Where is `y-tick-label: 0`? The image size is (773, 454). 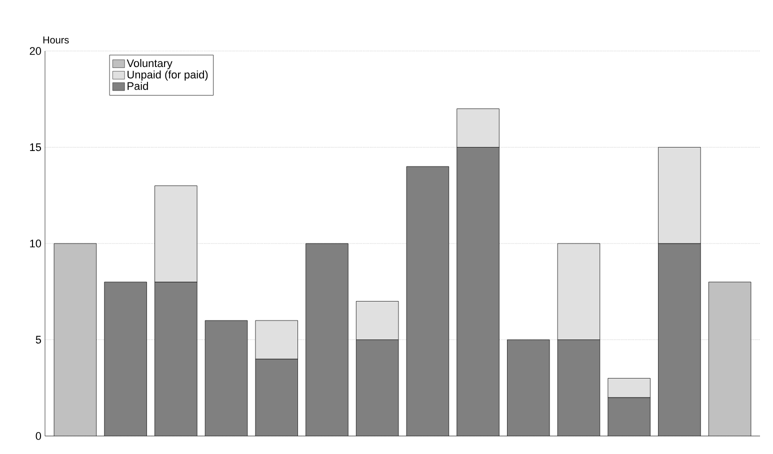
y-tick-label: 0 is located at coordinates (39, 436).